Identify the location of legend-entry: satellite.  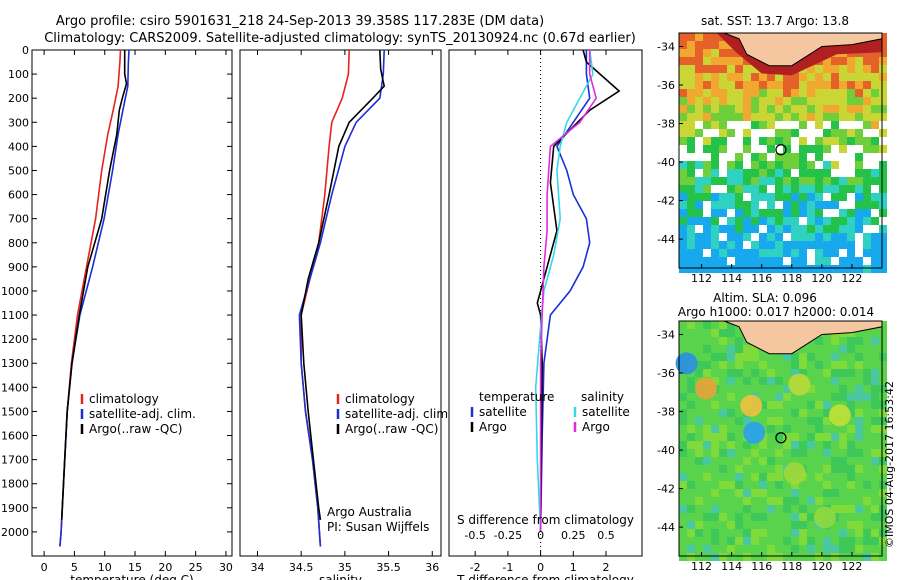
(503, 412).